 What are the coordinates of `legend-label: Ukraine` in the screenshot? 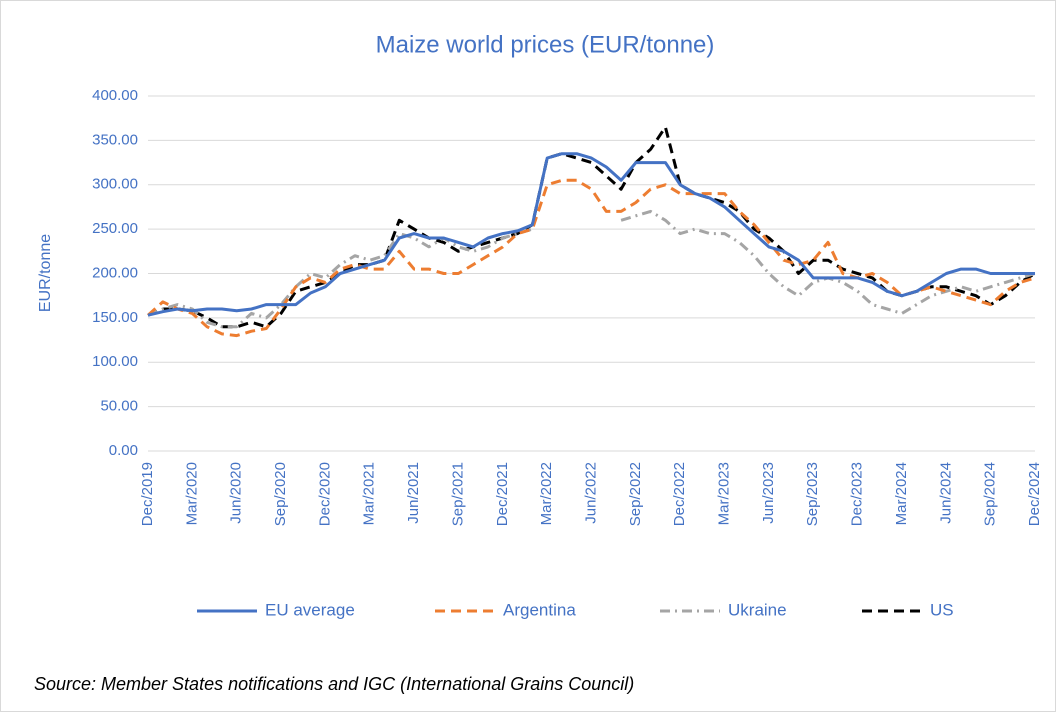 It's located at (757, 609).